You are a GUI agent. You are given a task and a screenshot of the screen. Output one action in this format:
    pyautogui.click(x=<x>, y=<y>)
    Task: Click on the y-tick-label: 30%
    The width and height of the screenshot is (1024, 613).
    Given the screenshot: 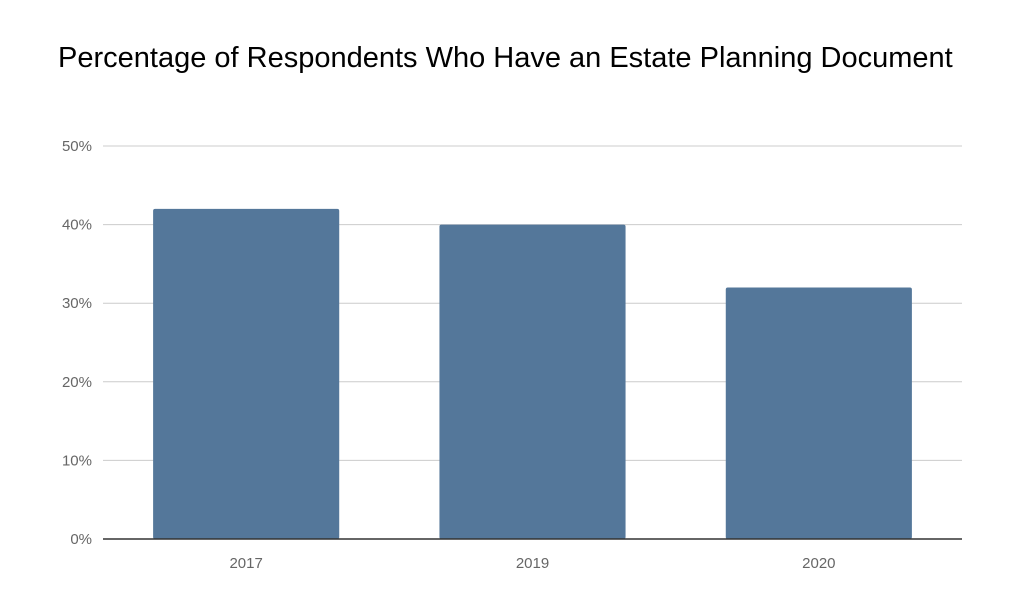 What is the action you would take?
    pyautogui.click(x=77, y=303)
    